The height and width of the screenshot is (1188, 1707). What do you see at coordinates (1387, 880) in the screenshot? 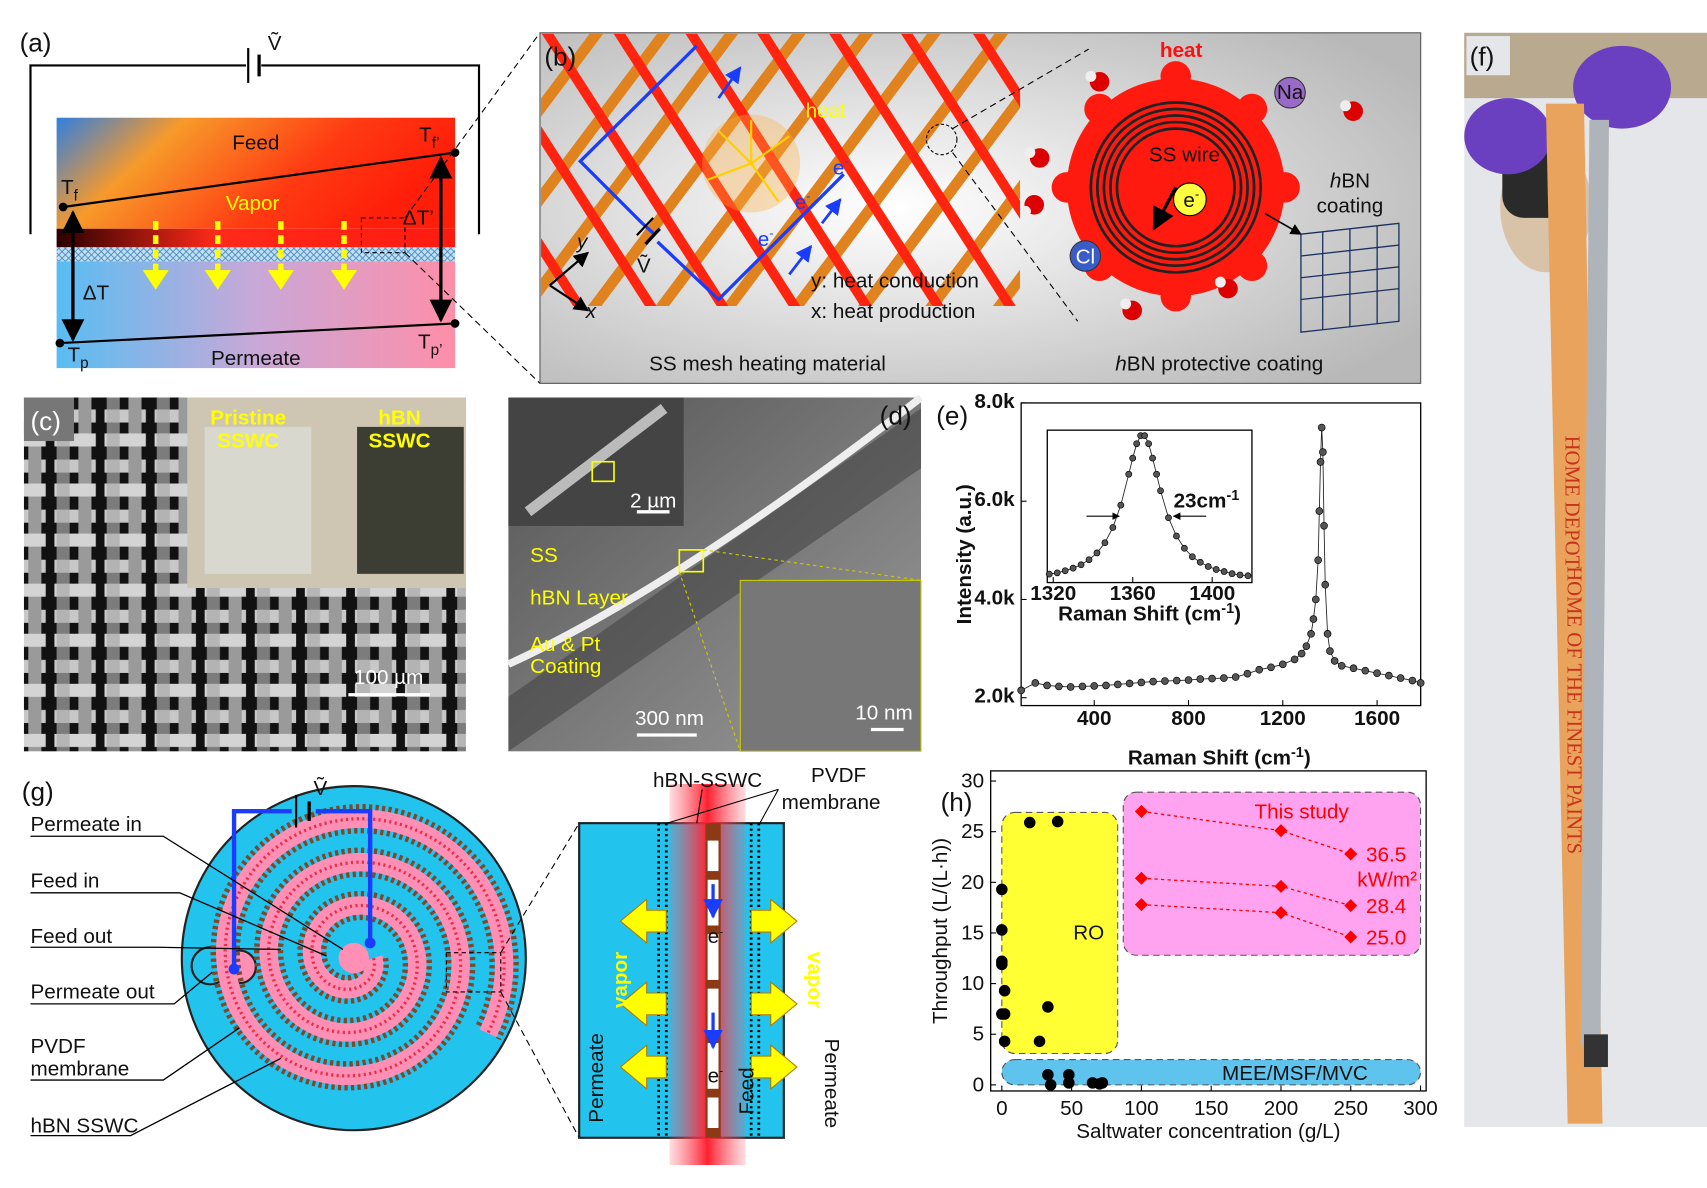
I see `unit-label: kW/m²` at bounding box center [1387, 880].